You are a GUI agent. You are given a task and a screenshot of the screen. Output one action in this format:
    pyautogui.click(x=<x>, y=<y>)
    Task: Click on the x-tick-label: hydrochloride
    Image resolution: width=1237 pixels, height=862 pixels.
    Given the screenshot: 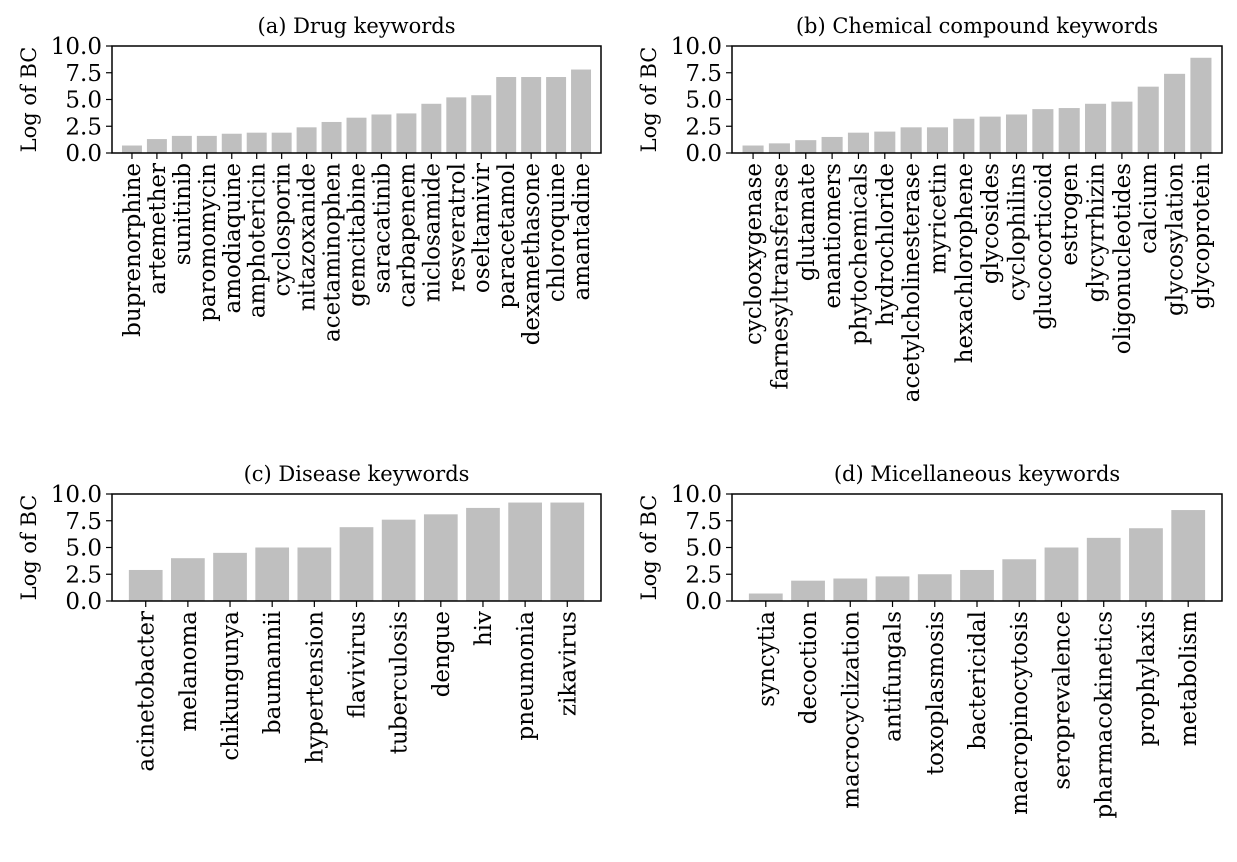 What is the action you would take?
    pyautogui.click(x=886, y=244)
    